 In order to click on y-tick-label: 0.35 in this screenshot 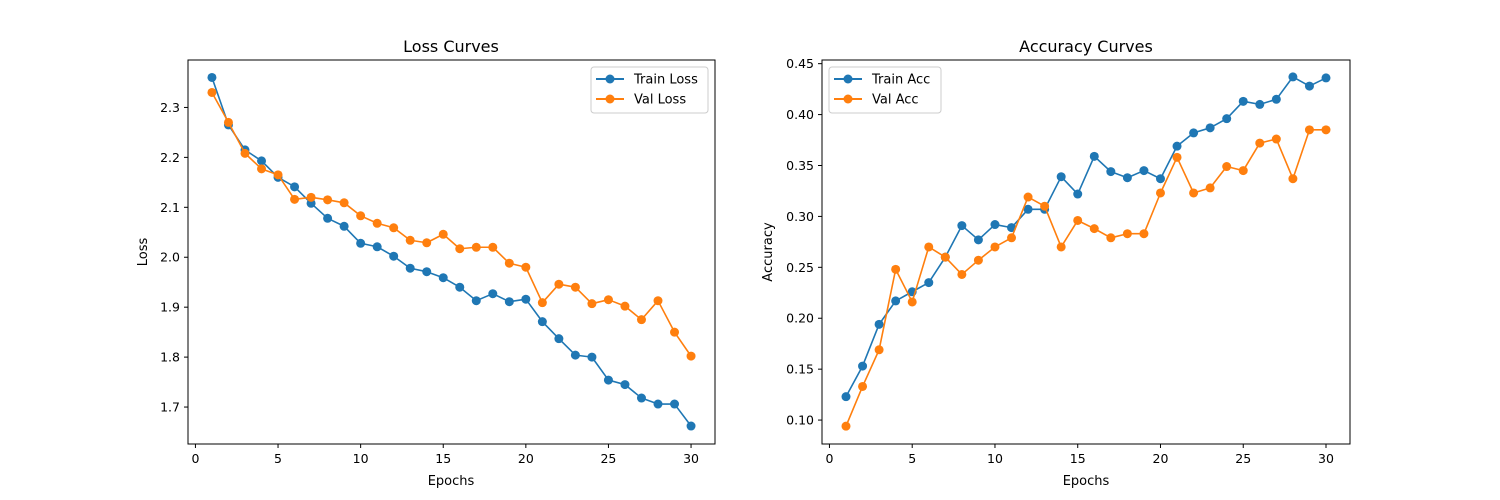, I will do `click(800, 165)`.